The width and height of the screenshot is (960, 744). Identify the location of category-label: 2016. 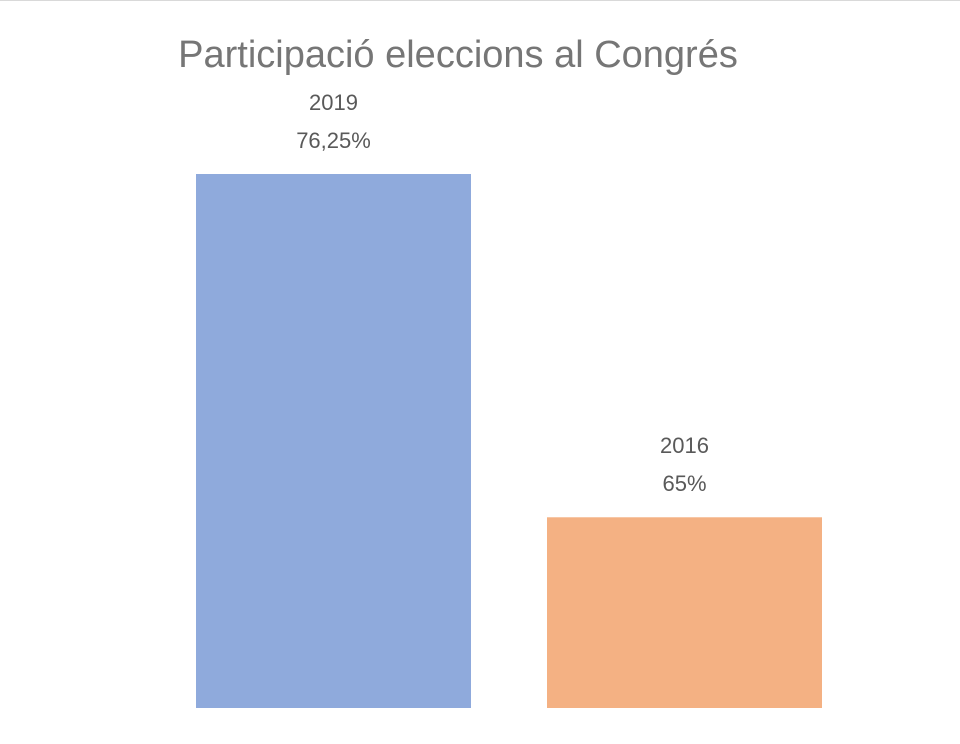
(684, 445).